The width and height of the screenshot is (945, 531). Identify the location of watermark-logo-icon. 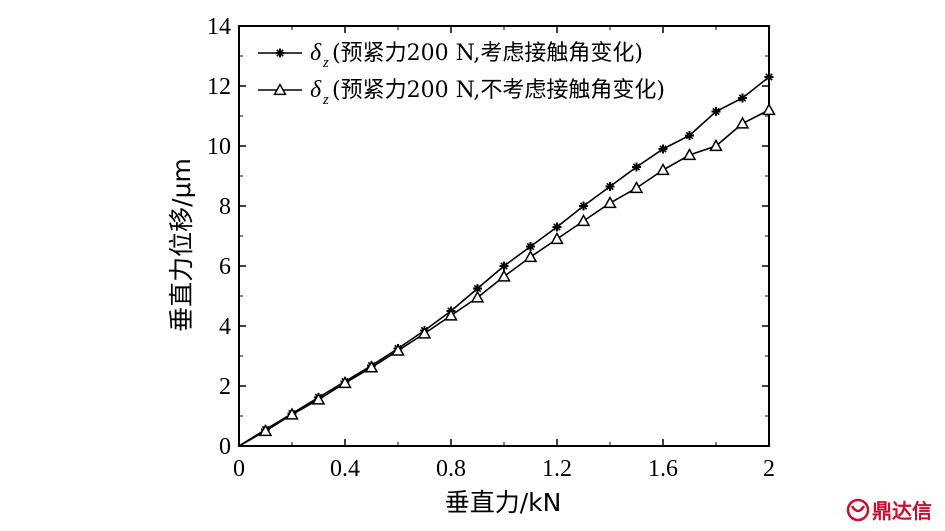
(858, 510).